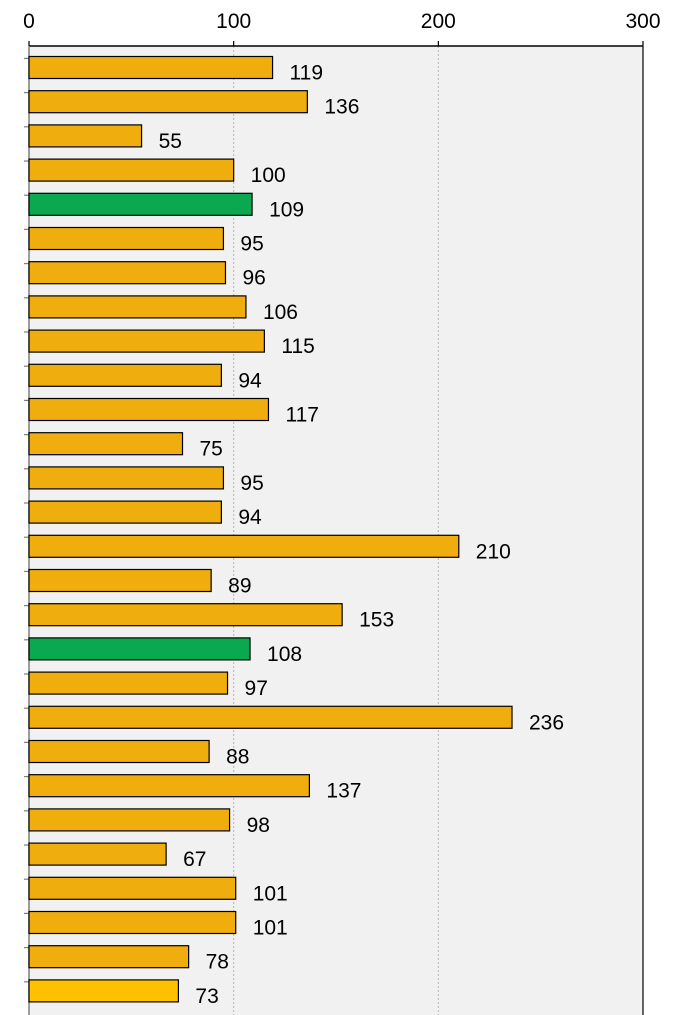  I want to click on value-label: 136, so click(341, 107).